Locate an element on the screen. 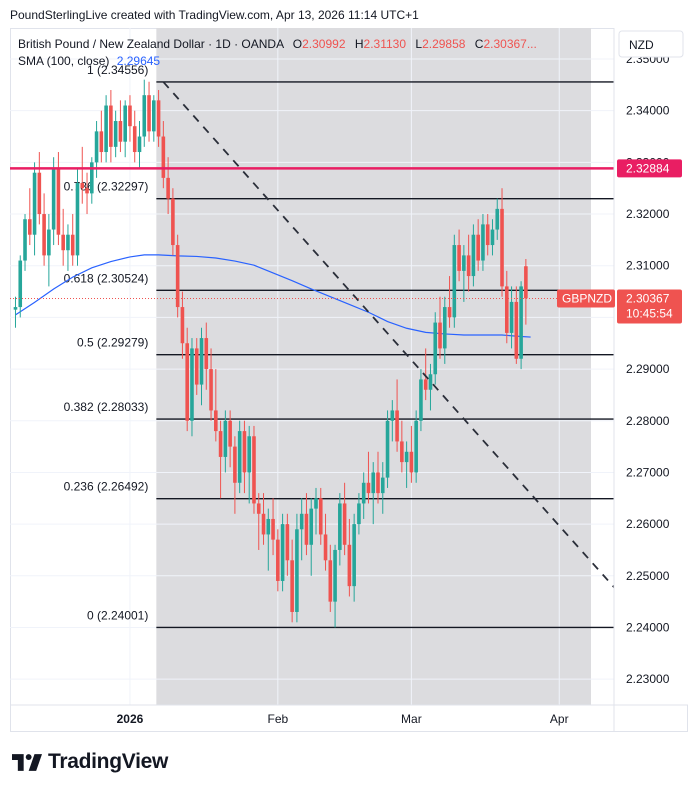 The width and height of the screenshot is (698, 793). tradingview-logo: TradingView is located at coordinates (90, 762).